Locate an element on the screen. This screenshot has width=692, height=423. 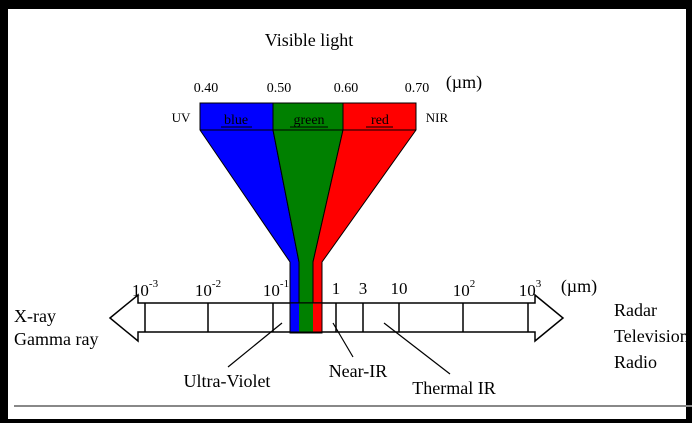
nir-label: NIR is located at coordinates (437, 117).